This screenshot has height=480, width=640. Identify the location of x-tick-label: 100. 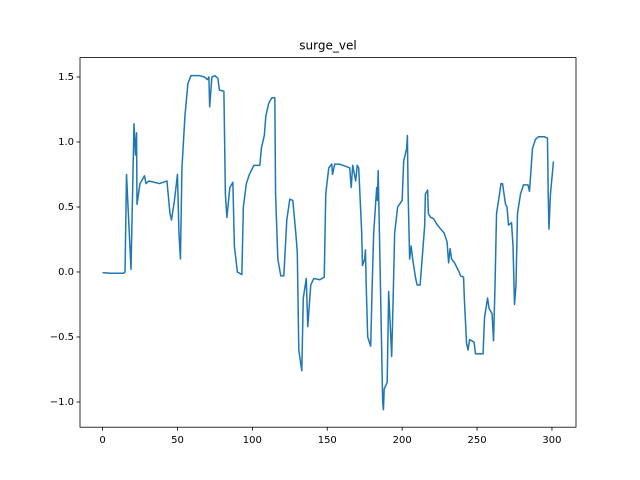
(252, 440).